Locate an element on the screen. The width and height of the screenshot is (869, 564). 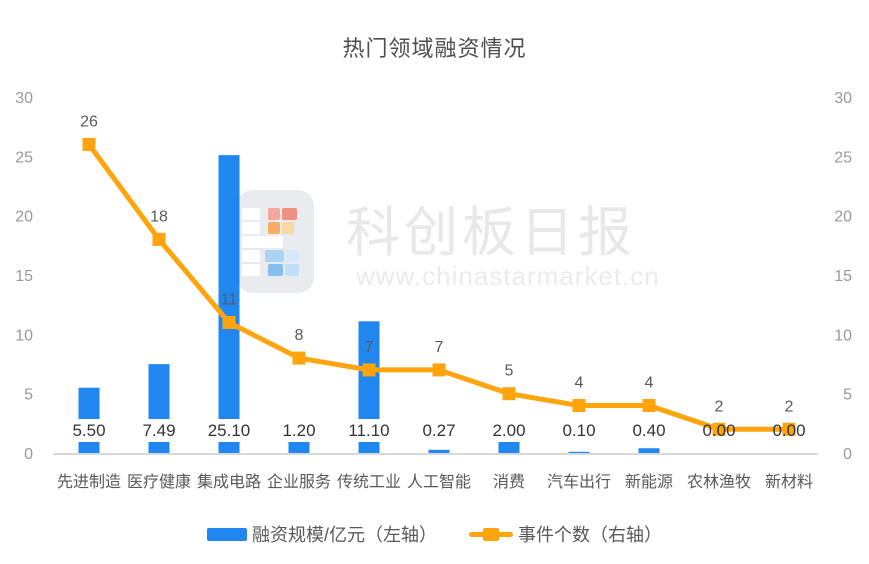
line-value-label: 5 is located at coordinates (509, 371).